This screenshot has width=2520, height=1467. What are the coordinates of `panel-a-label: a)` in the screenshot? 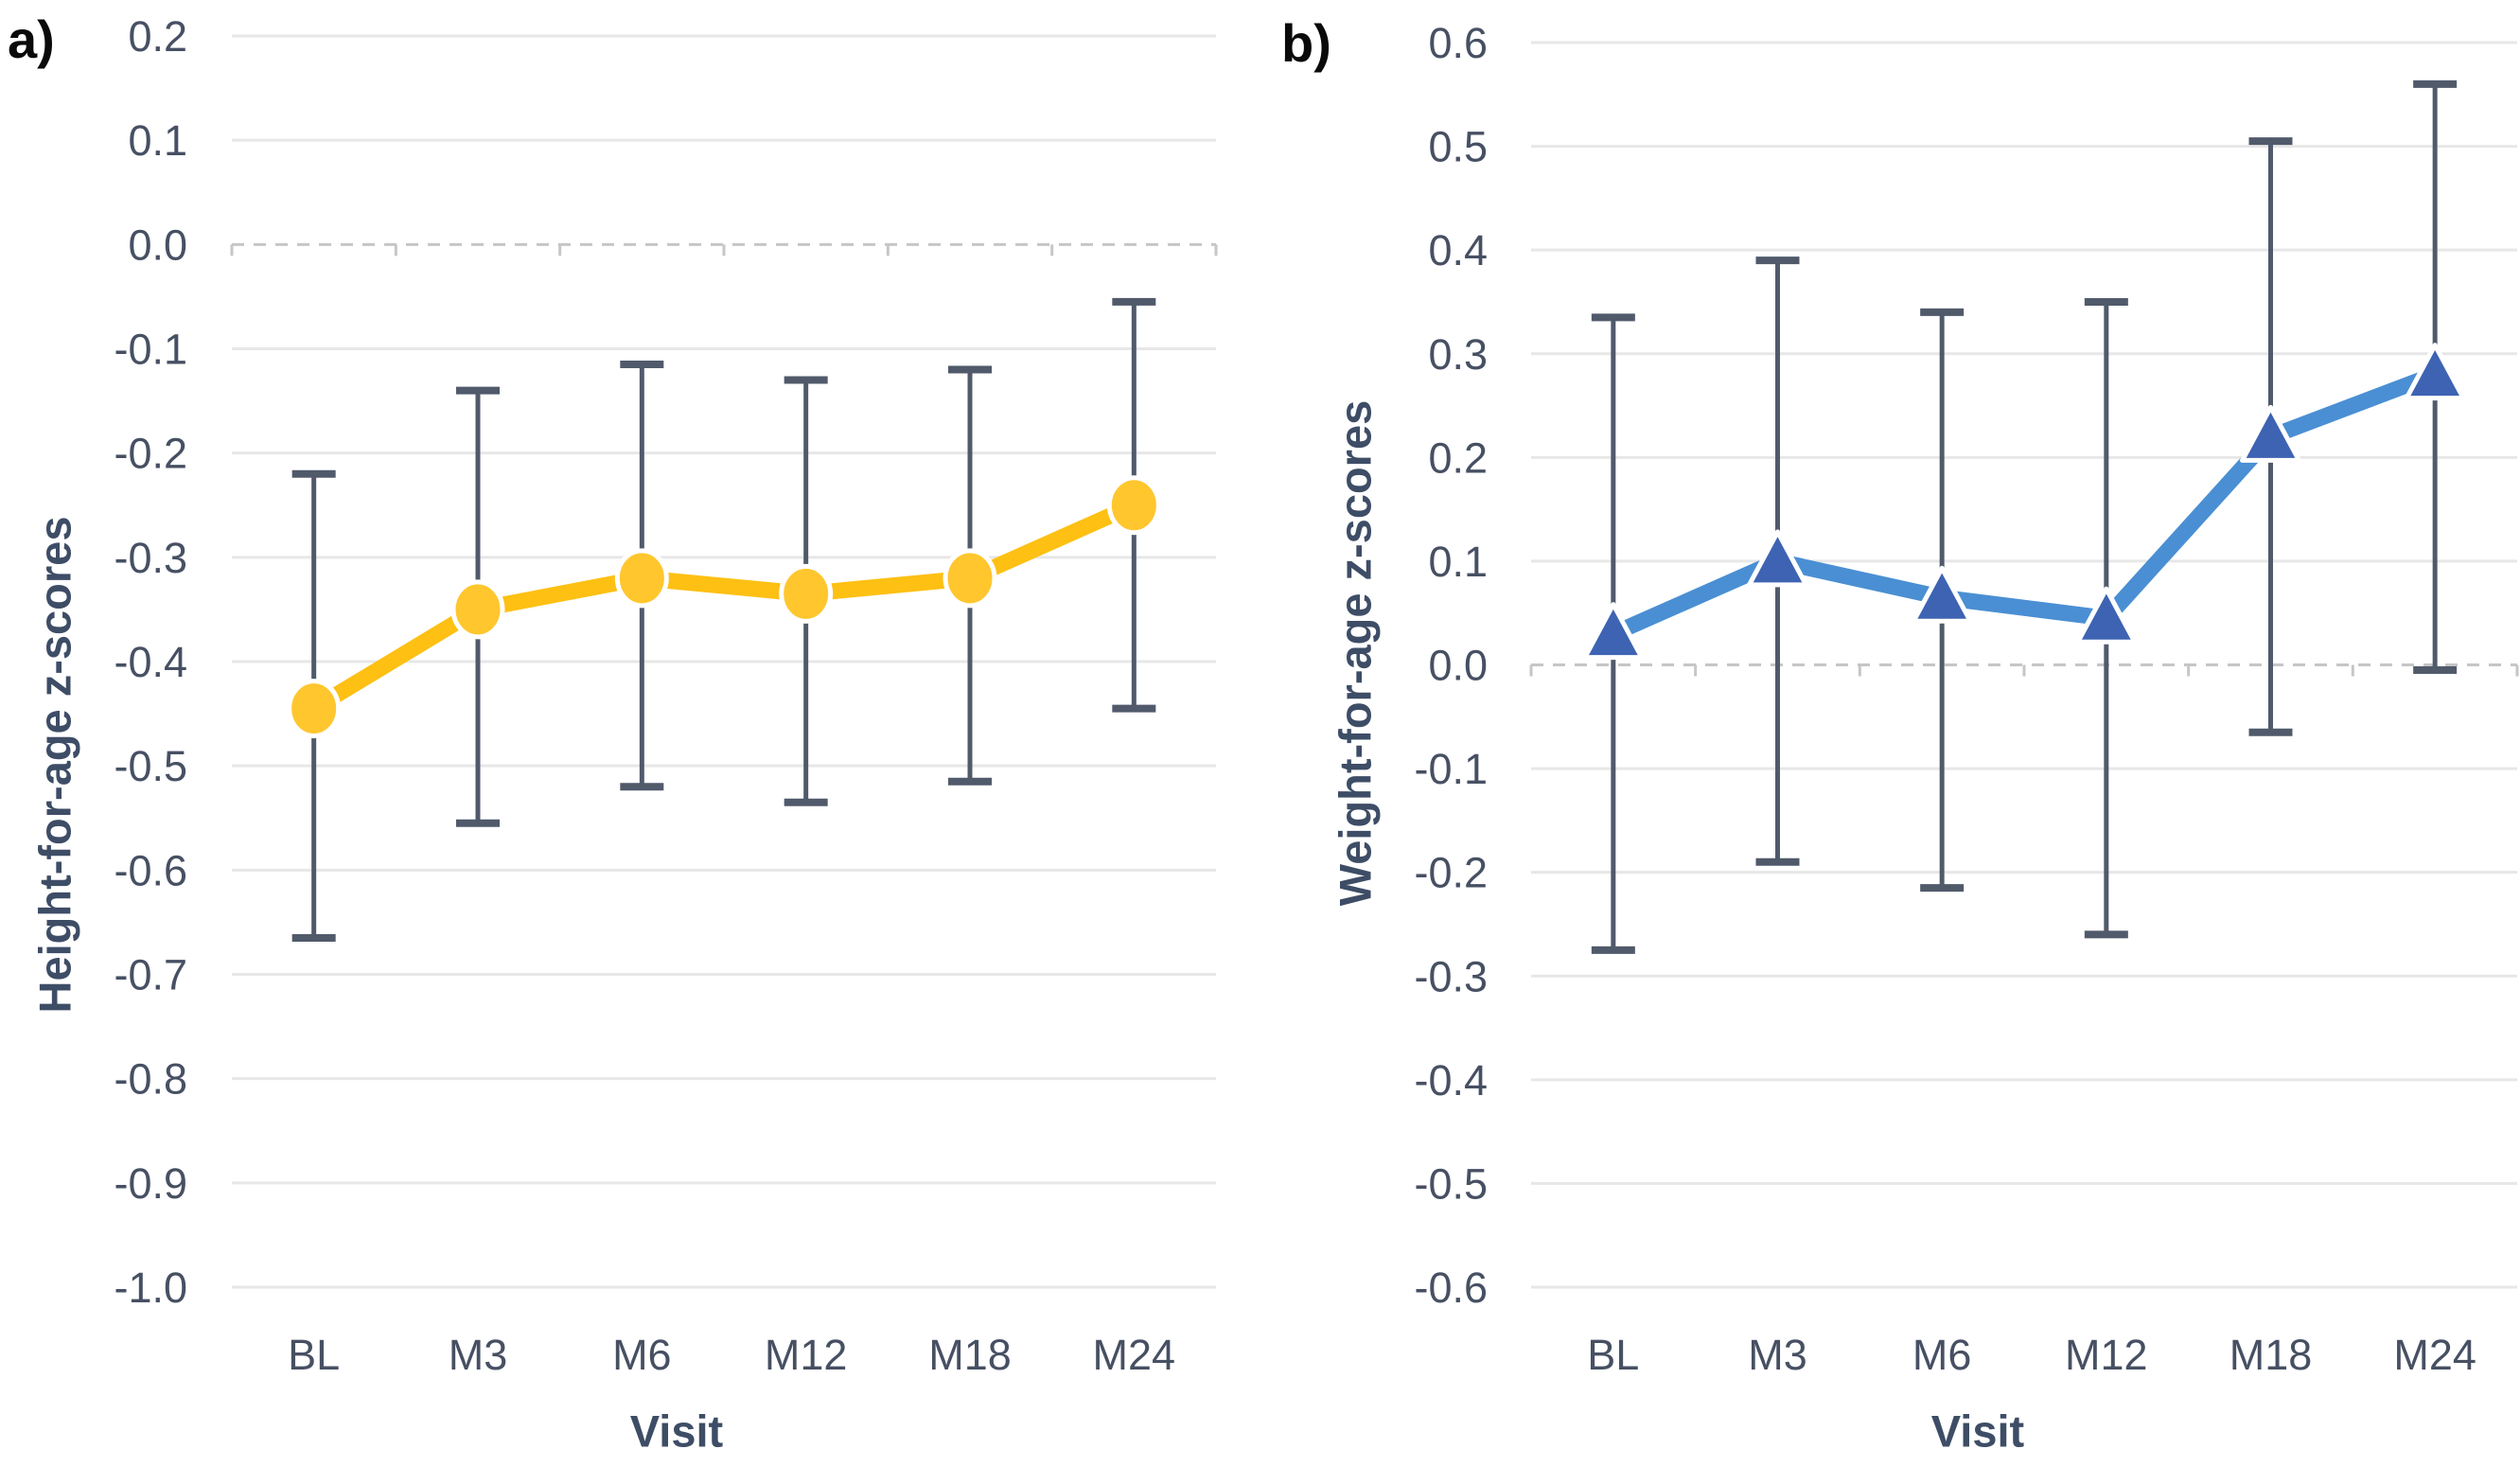 It's located at (31, 39).